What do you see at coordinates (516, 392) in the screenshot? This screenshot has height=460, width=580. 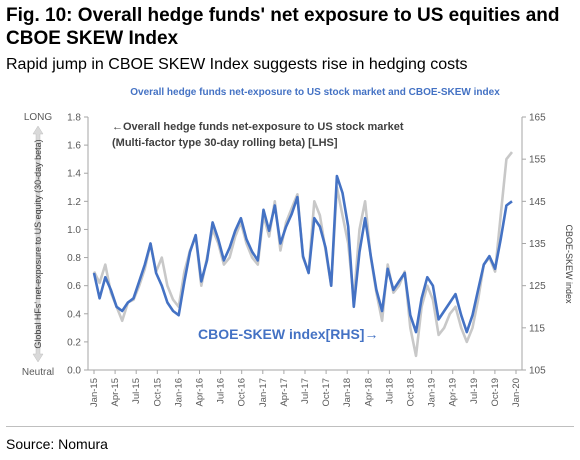 I see `x-tick-label: Jan-20` at bounding box center [516, 392].